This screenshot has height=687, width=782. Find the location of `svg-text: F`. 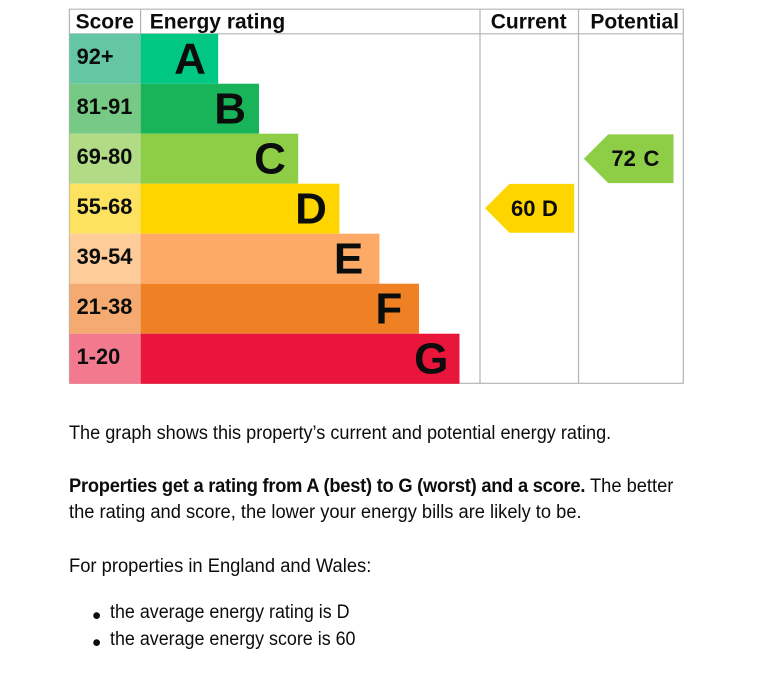

svg-text: F is located at coordinates (388, 309).